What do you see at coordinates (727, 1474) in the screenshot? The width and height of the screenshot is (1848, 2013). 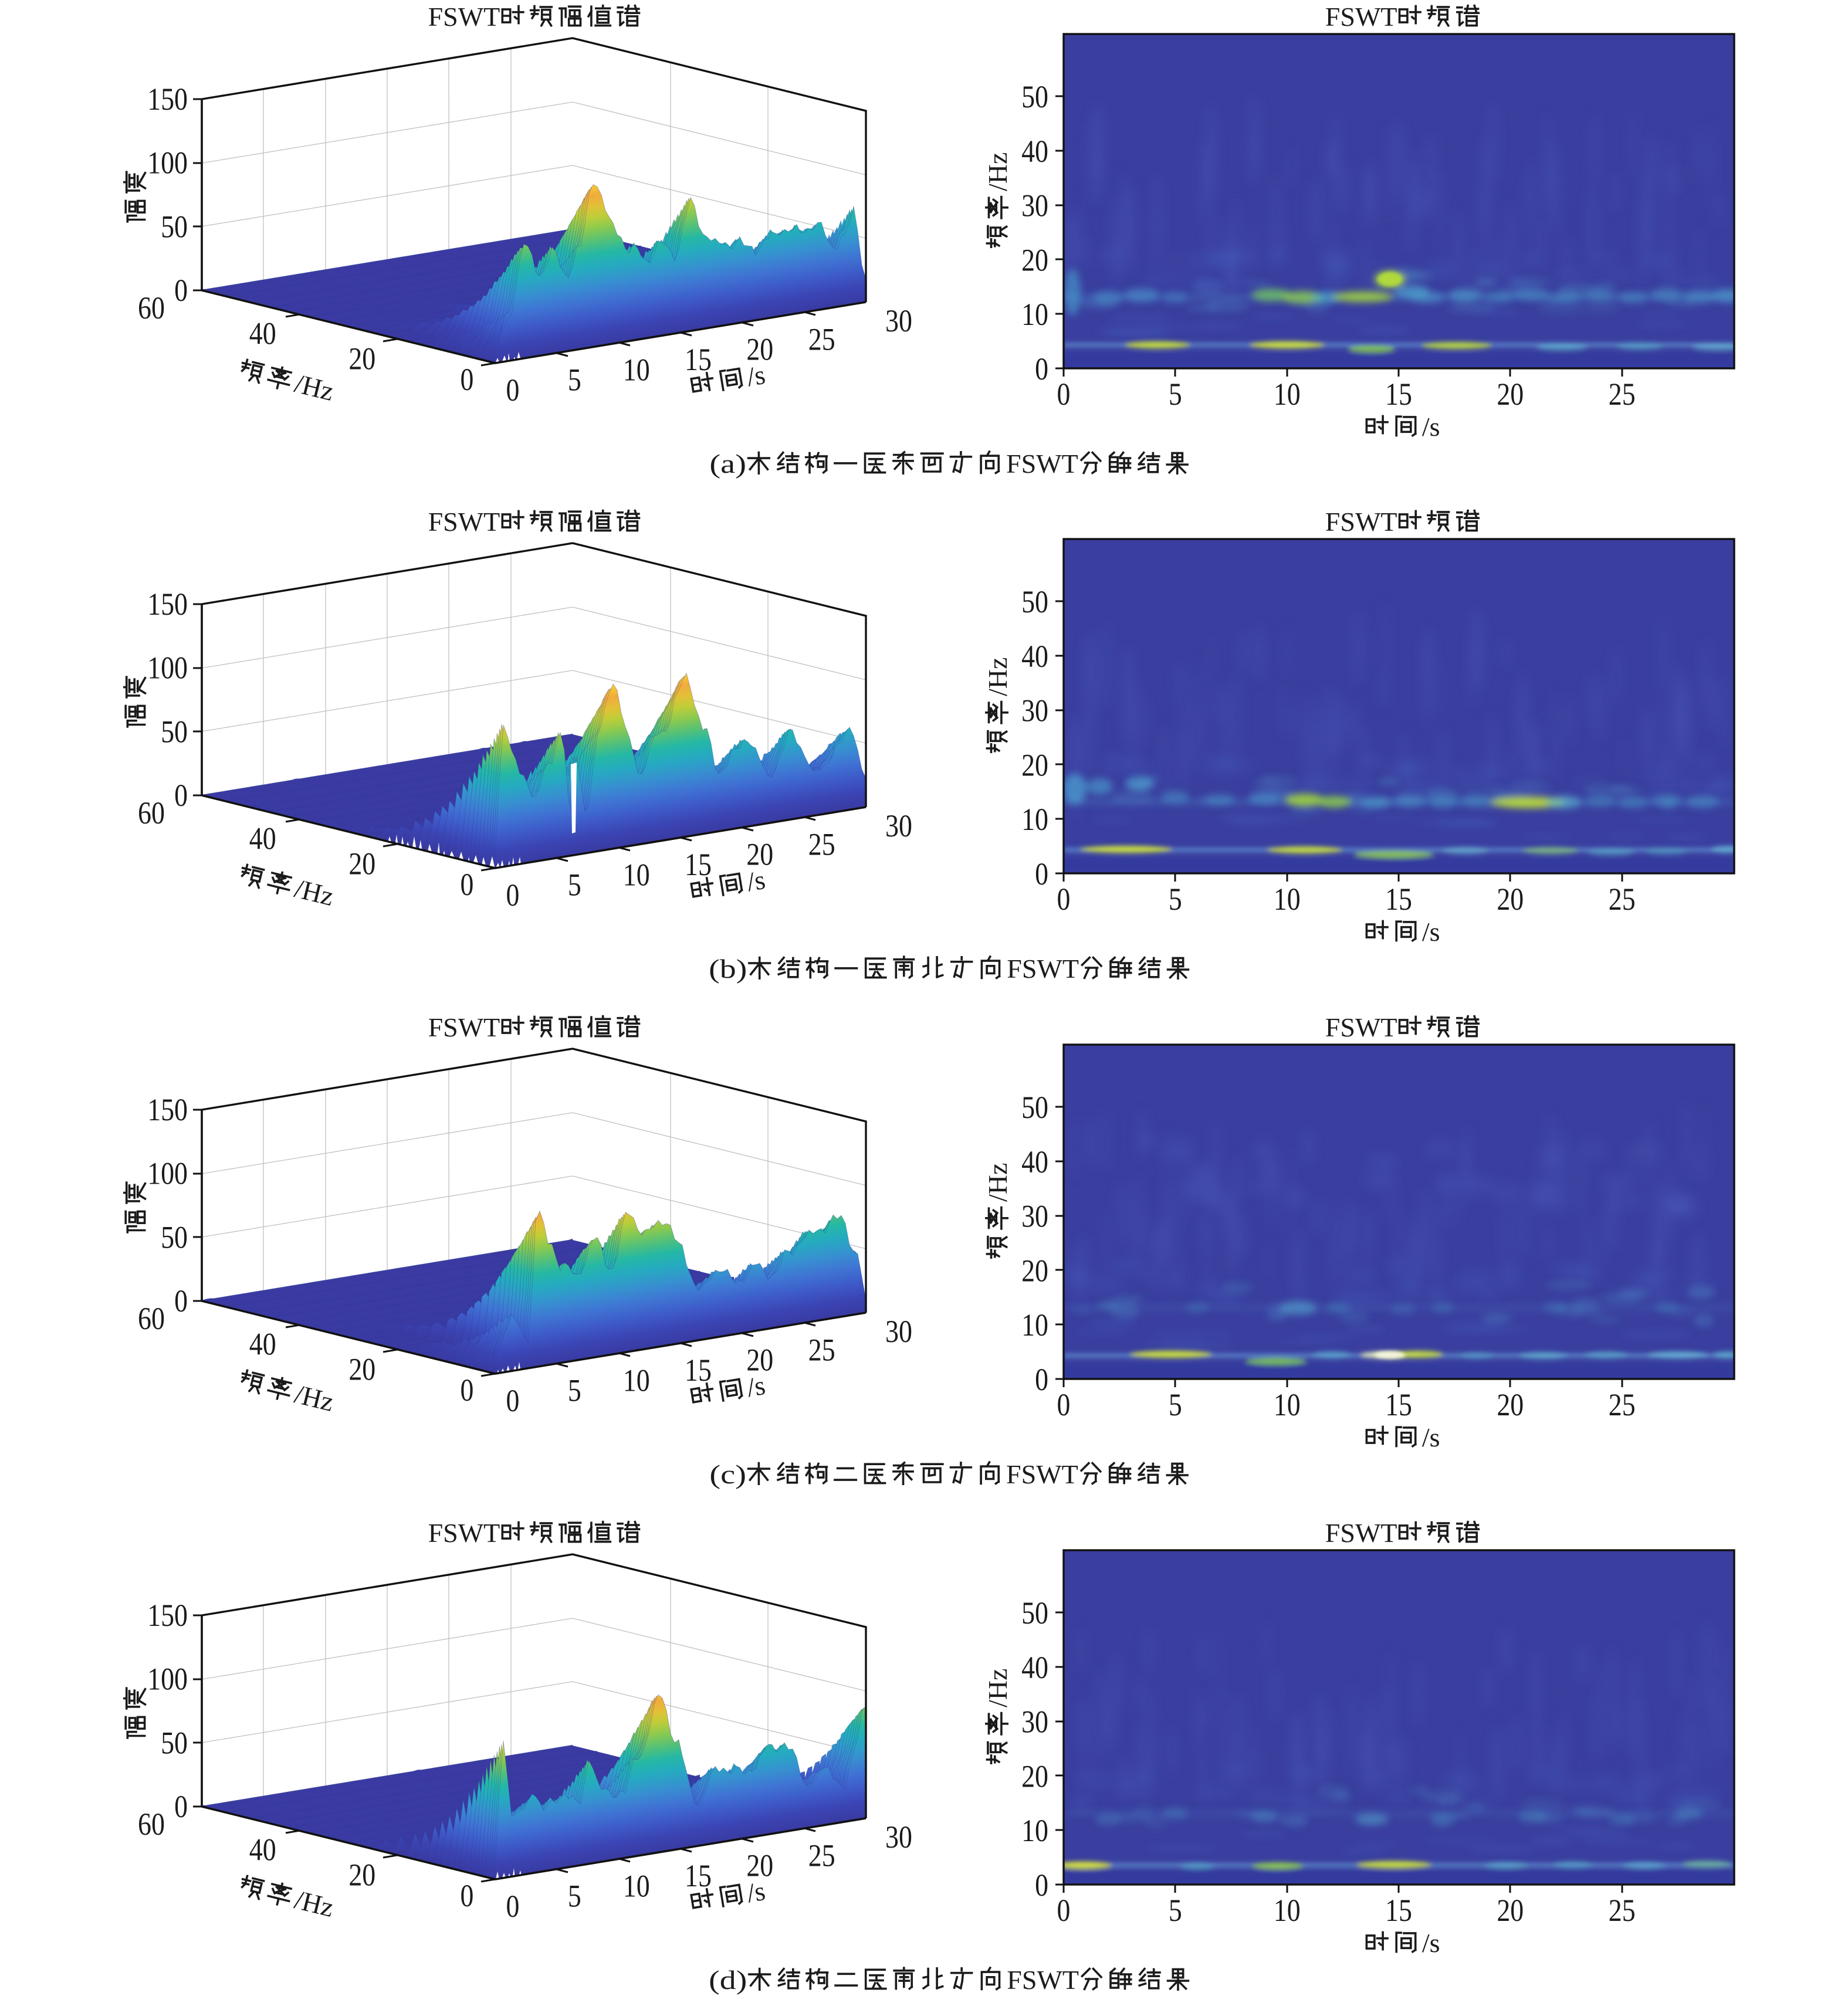 I see `svg-text: (c)` at bounding box center [727, 1474].